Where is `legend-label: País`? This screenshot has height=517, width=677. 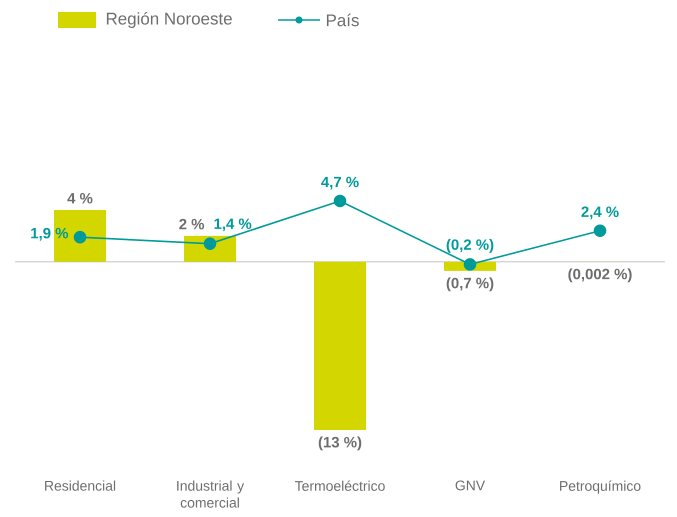 legend-label: País is located at coordinates (342, 20).